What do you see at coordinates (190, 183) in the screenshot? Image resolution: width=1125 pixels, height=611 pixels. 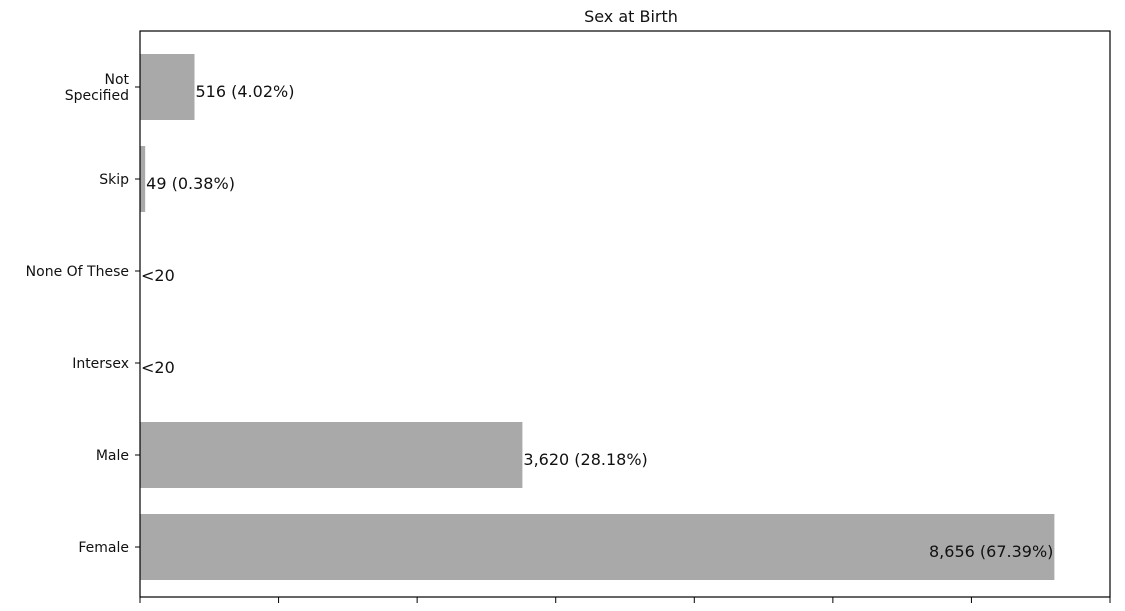 I see `data-label: 49 (0.38%)` at bounding box center [190, 183].